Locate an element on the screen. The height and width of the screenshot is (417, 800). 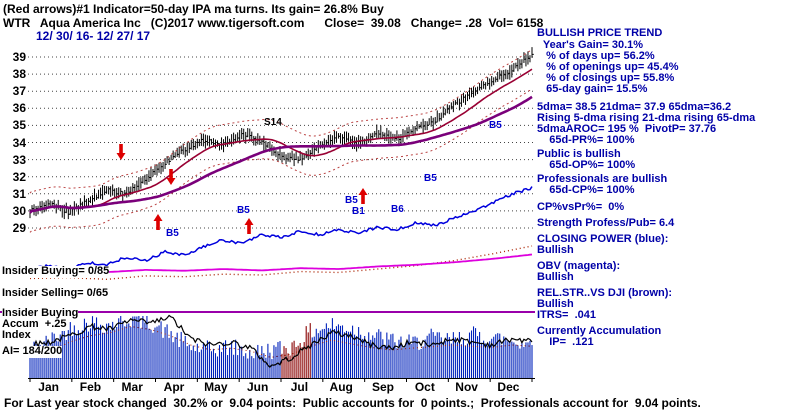
price-tick-39: 39 is located at coordinates (19, 57).